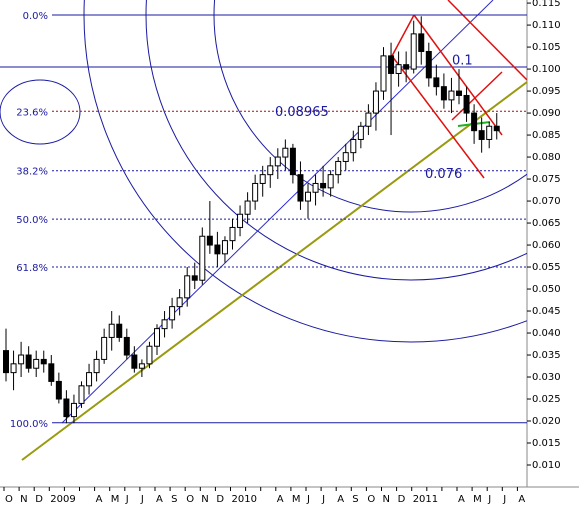 The height and width of the screenshot is (512, 579). I want to click on y-tick-label: 0.100, so click(546, 69).